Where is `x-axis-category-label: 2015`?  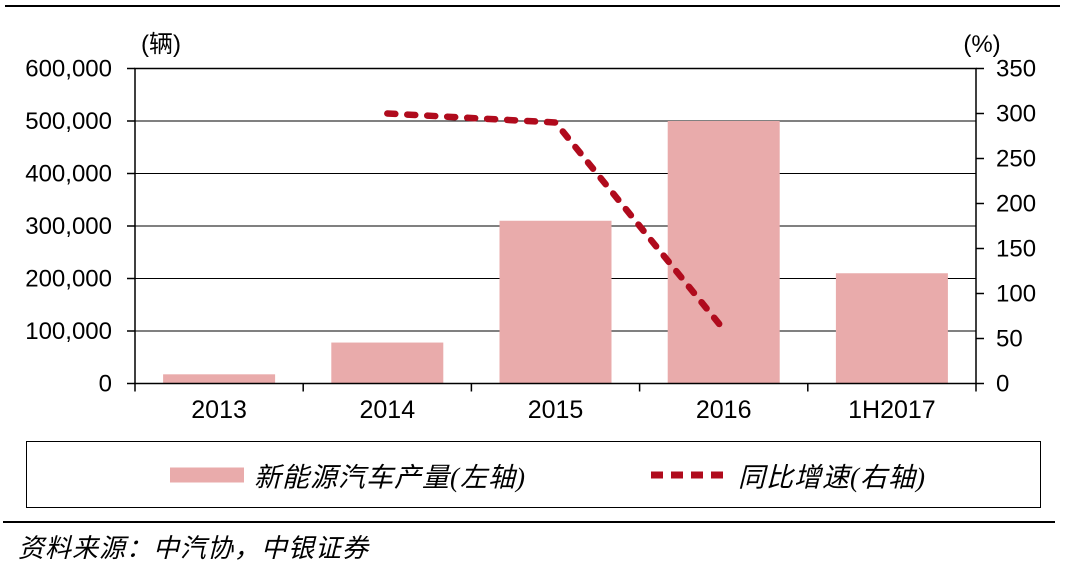 x-axis-category-label: 2015 is located at coordinates (556, 410).